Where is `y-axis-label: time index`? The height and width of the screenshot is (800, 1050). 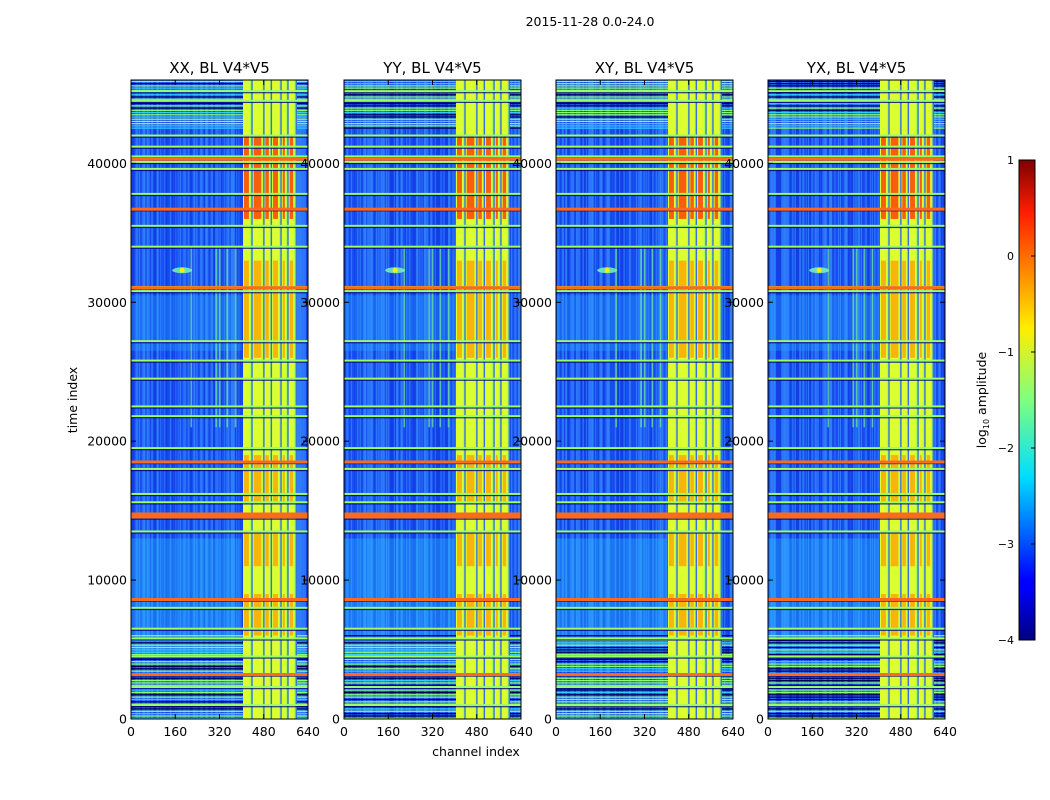
y-axis-label: time index is located at coordinates (72, 400).